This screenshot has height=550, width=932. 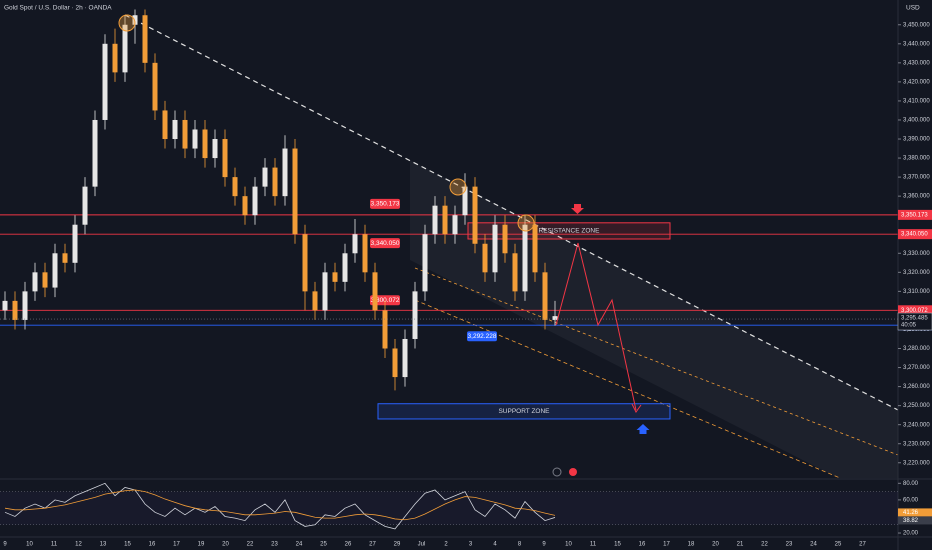 I want to click on rsi-tick-label: 20.00, so click(x=911, y=534).